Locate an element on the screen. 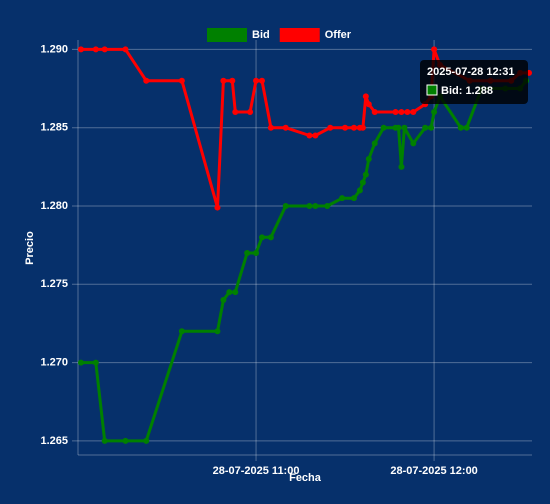  tooltip-label: Bid: 1.288 is located at coordinates (467, 91).